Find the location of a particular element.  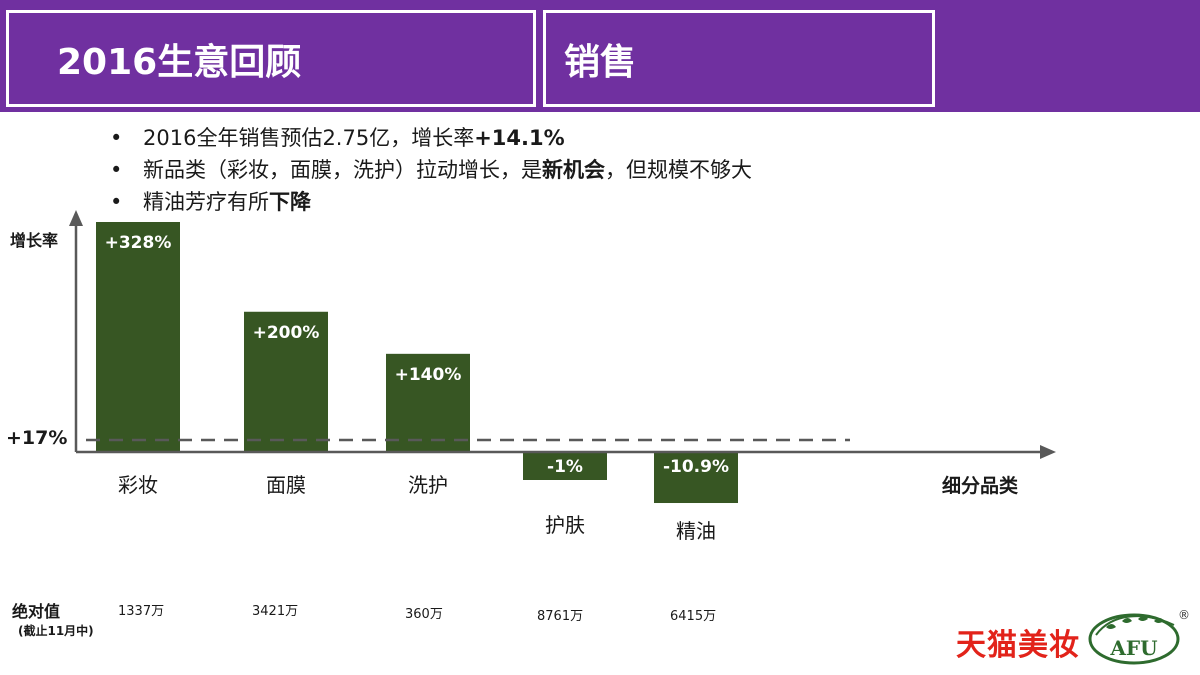

bar-护肤 is located at coordinates (565, 466).